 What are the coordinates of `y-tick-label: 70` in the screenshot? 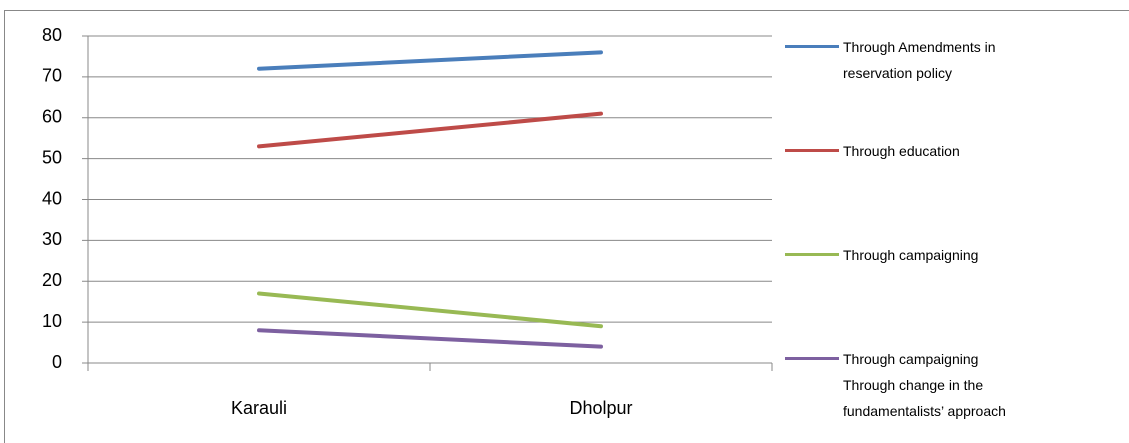 It's located at (52, 76).